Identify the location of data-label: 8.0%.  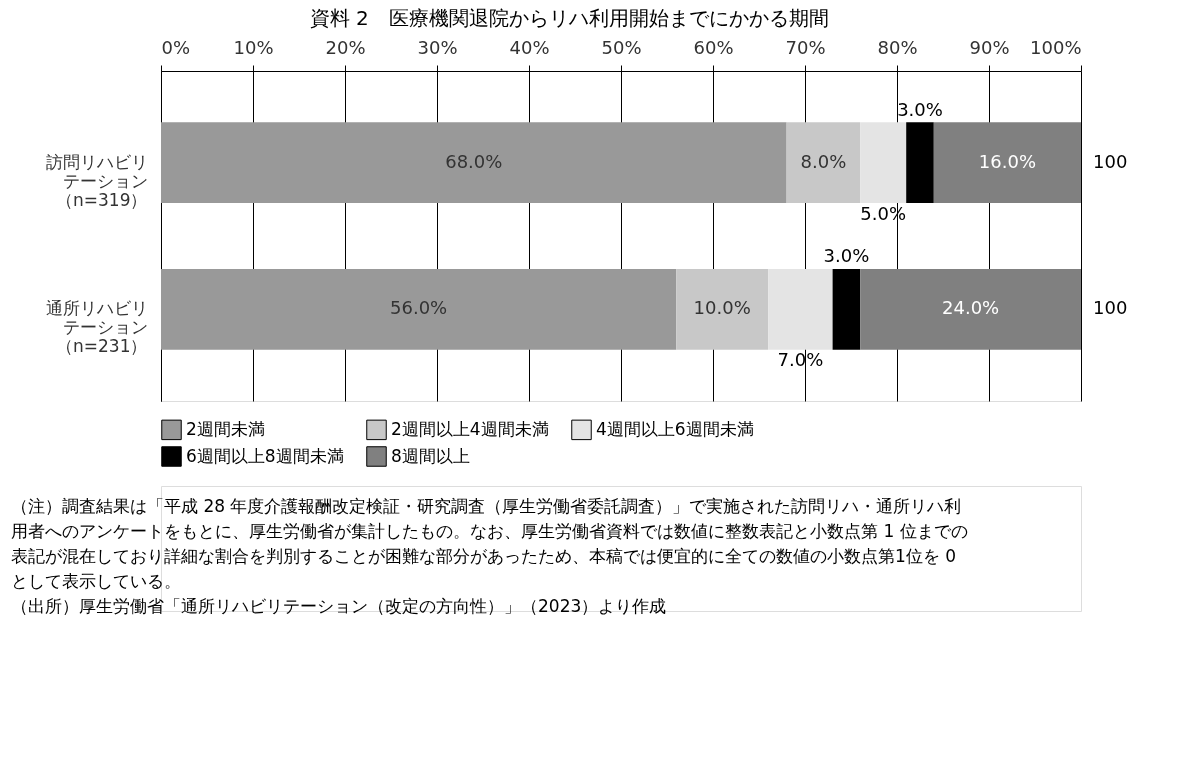
(823, 161).